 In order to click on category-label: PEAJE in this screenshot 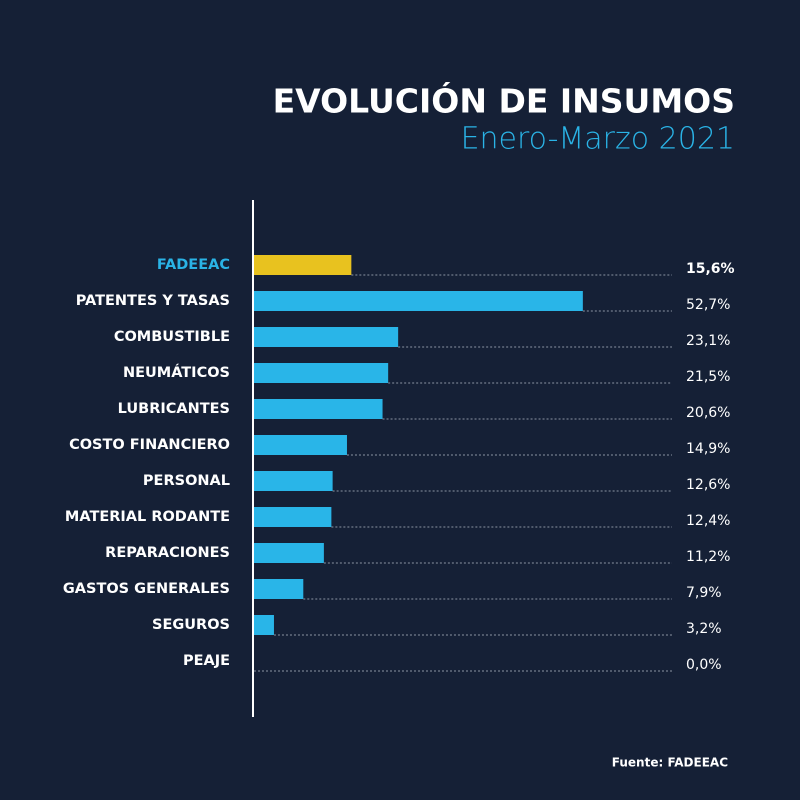, I will do `click(206, 661)`.